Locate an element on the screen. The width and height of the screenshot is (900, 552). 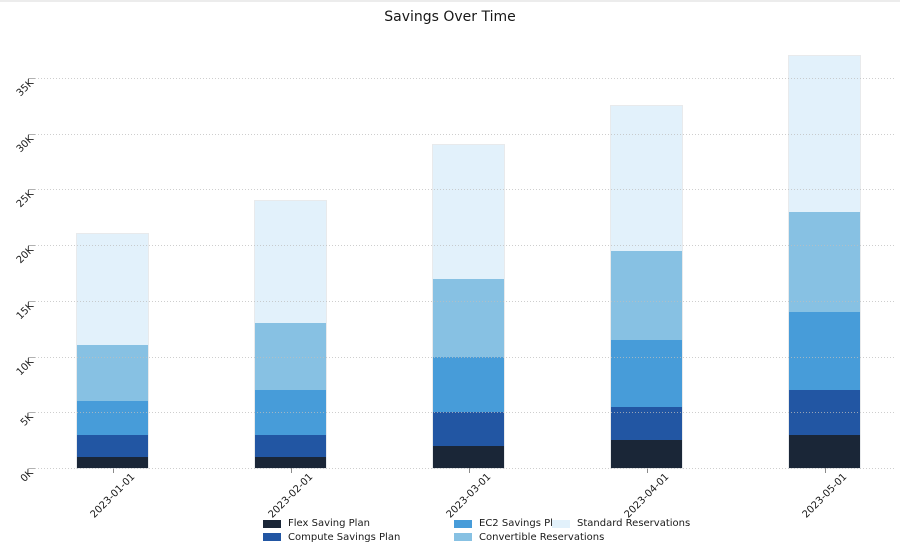
legend-label: Flex Saving Plan is located at coordinates (329, 524).